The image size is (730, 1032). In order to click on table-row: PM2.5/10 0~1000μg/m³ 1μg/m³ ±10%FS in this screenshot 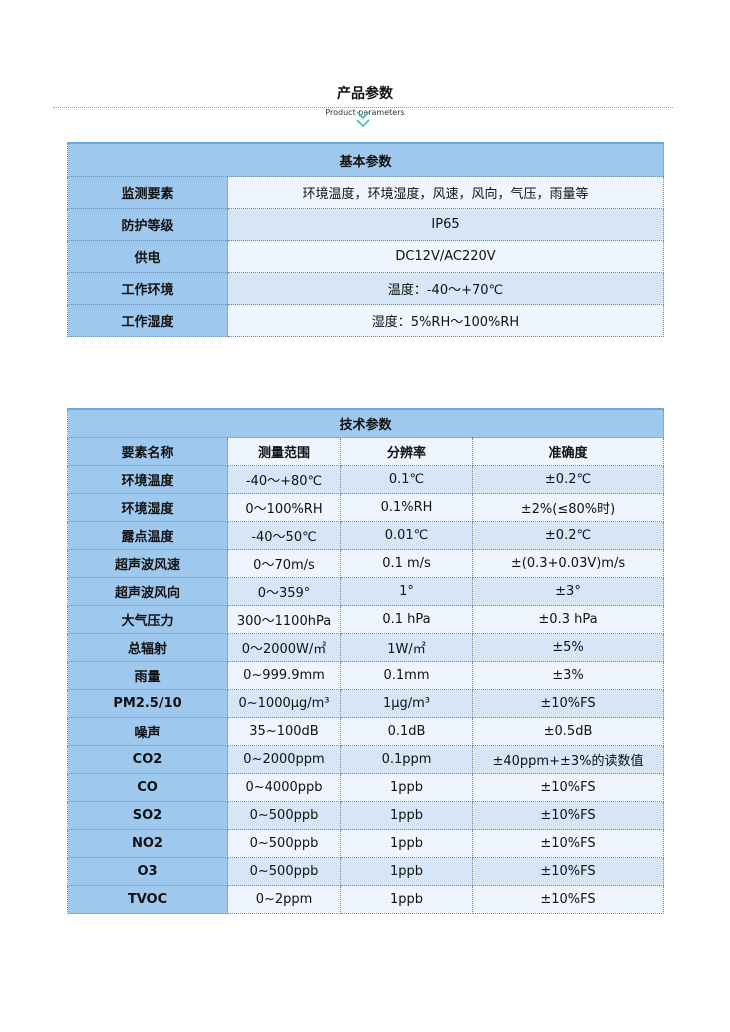, I will do `click(365, 703)`.